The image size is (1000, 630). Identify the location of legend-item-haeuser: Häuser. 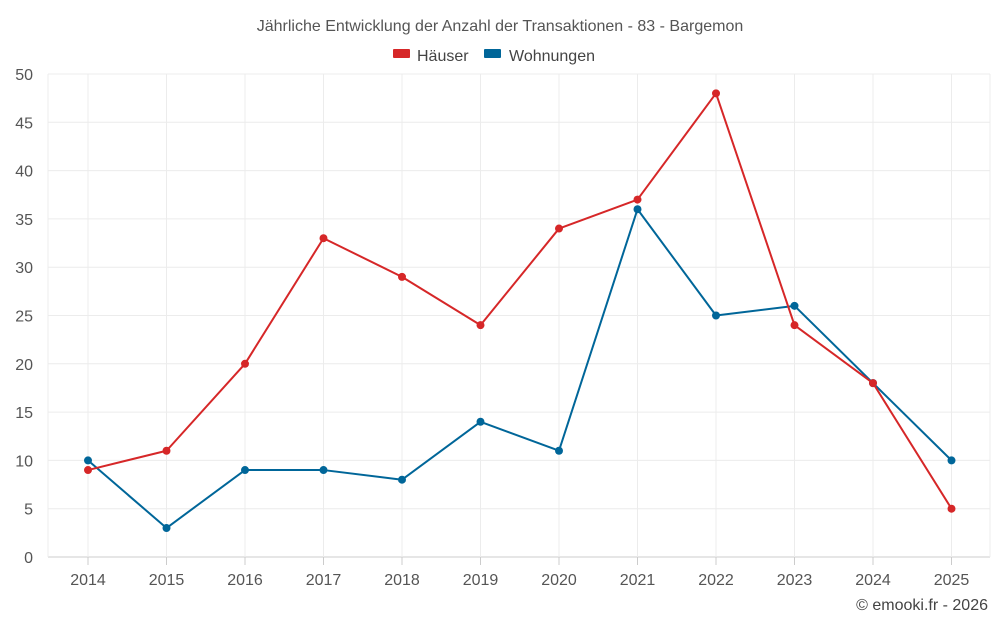
(431, 56).